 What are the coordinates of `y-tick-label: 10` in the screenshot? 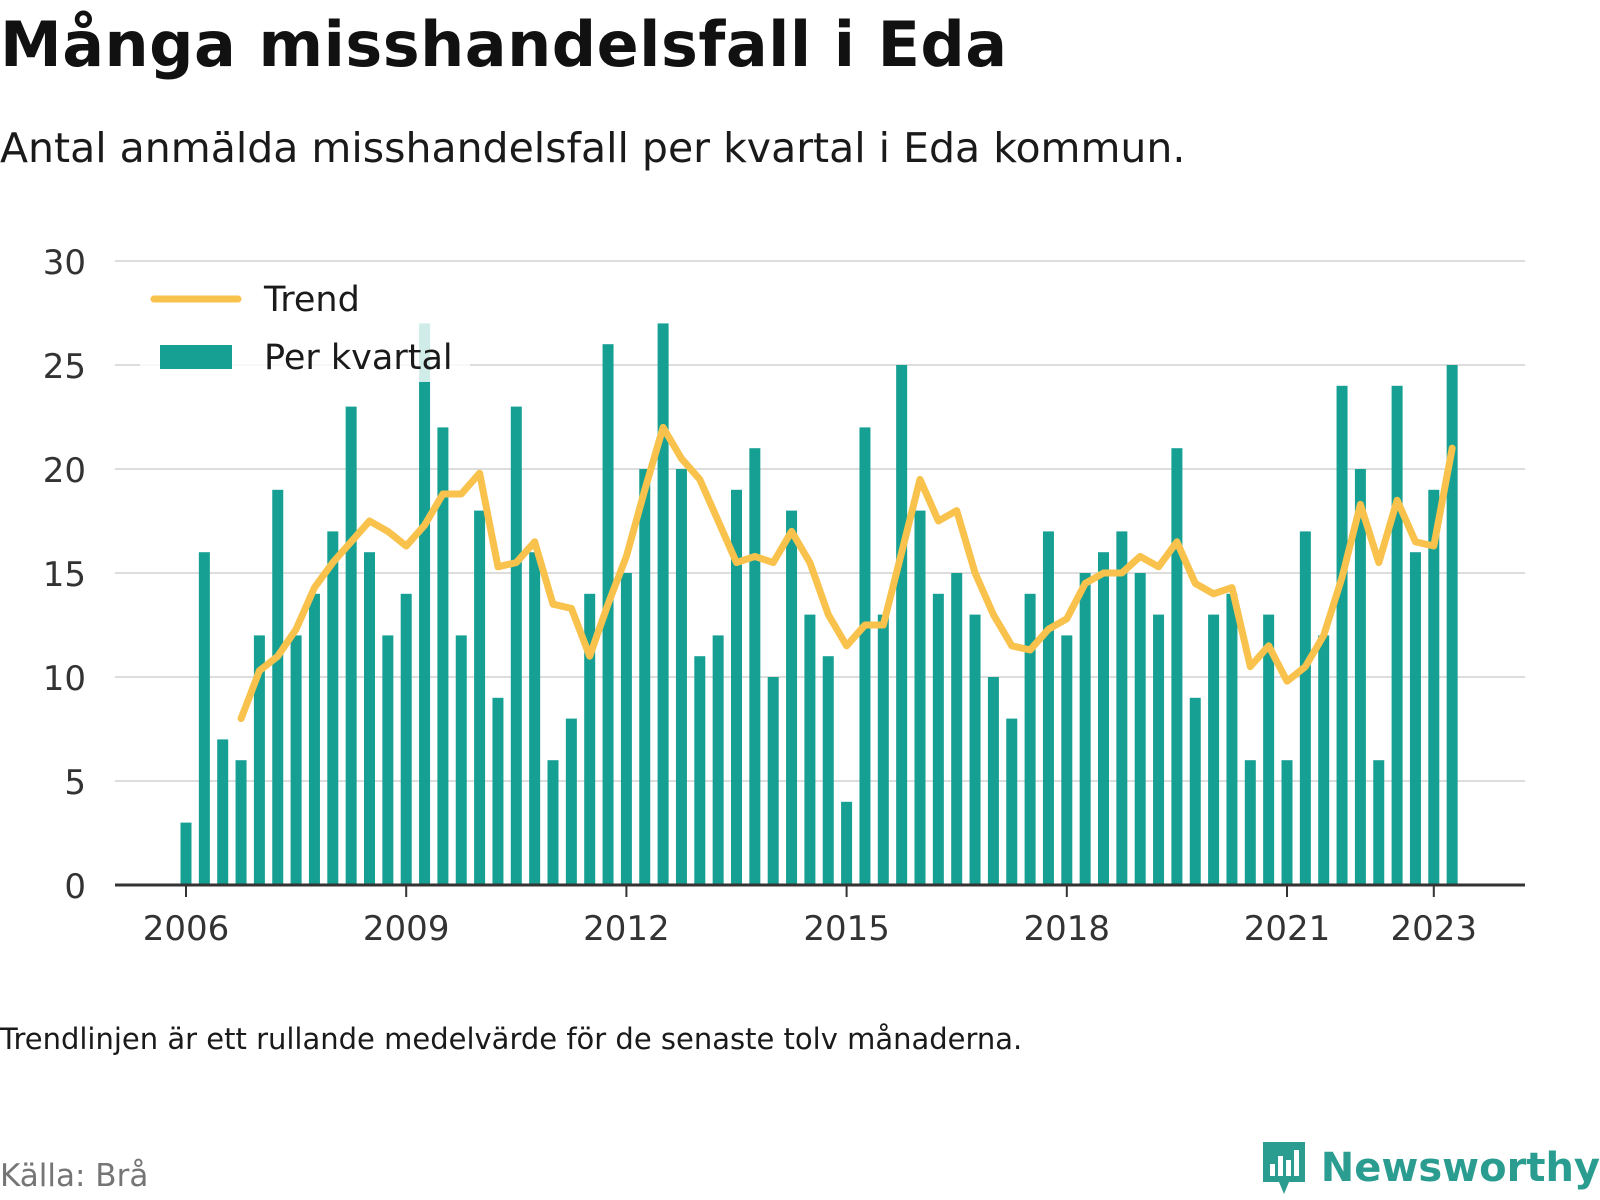 It's located at (64, 679).